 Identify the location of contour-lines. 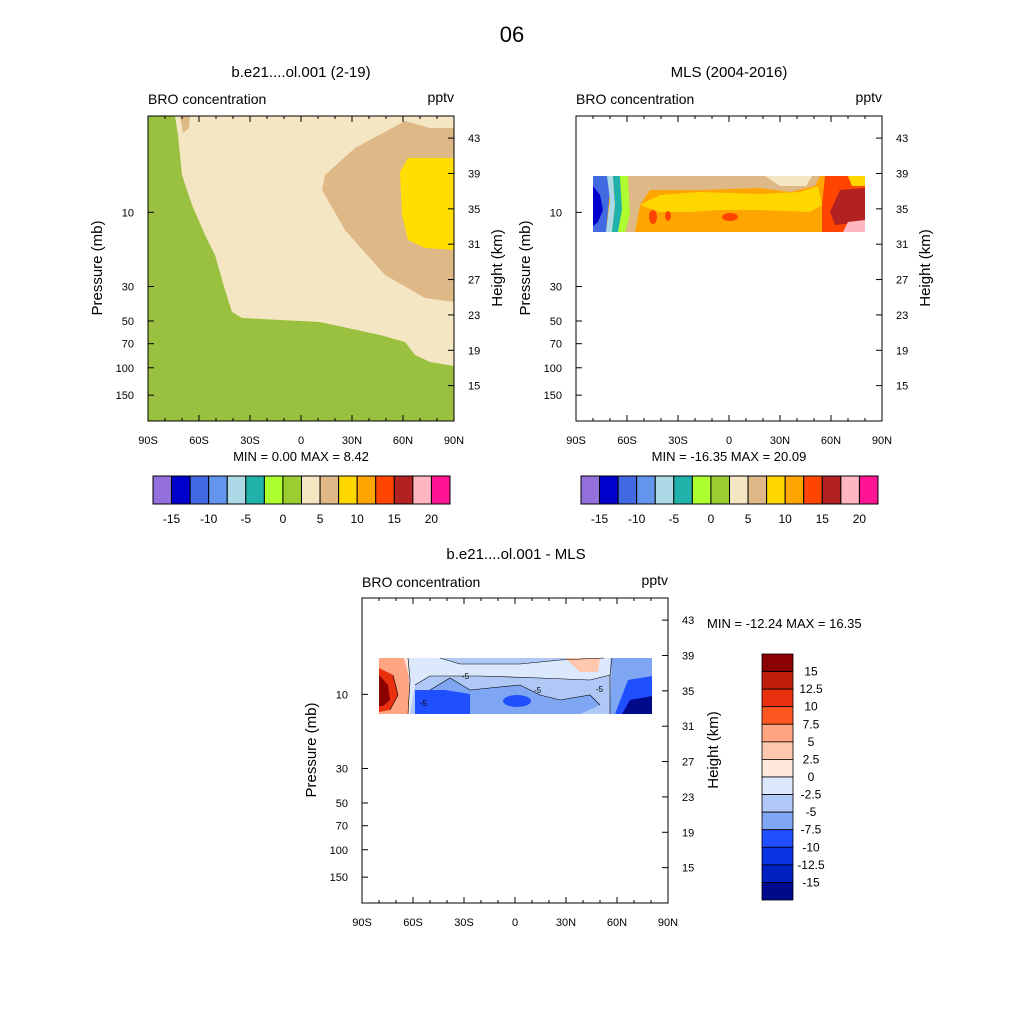
(501, 686).